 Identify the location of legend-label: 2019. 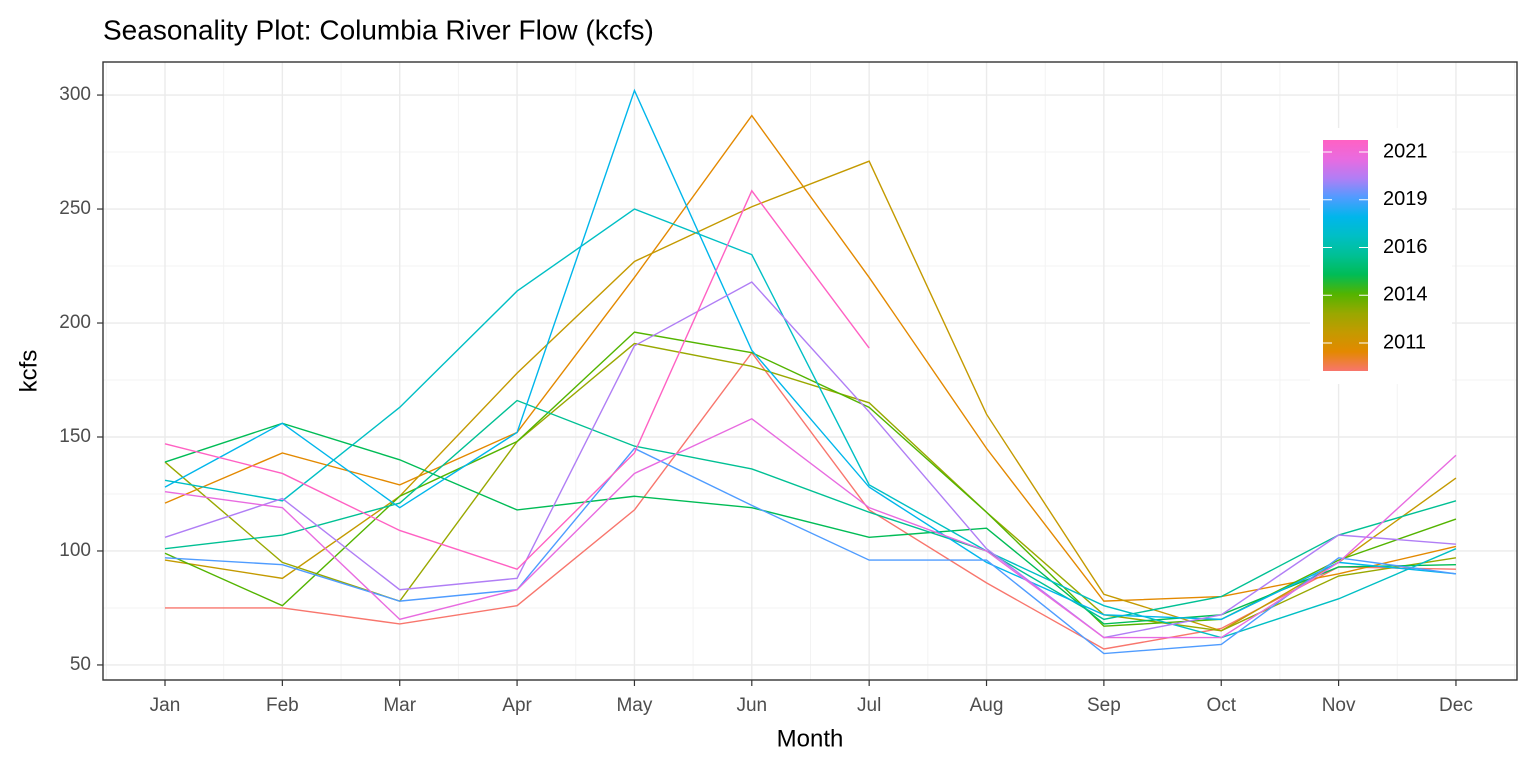
(1405, 199).